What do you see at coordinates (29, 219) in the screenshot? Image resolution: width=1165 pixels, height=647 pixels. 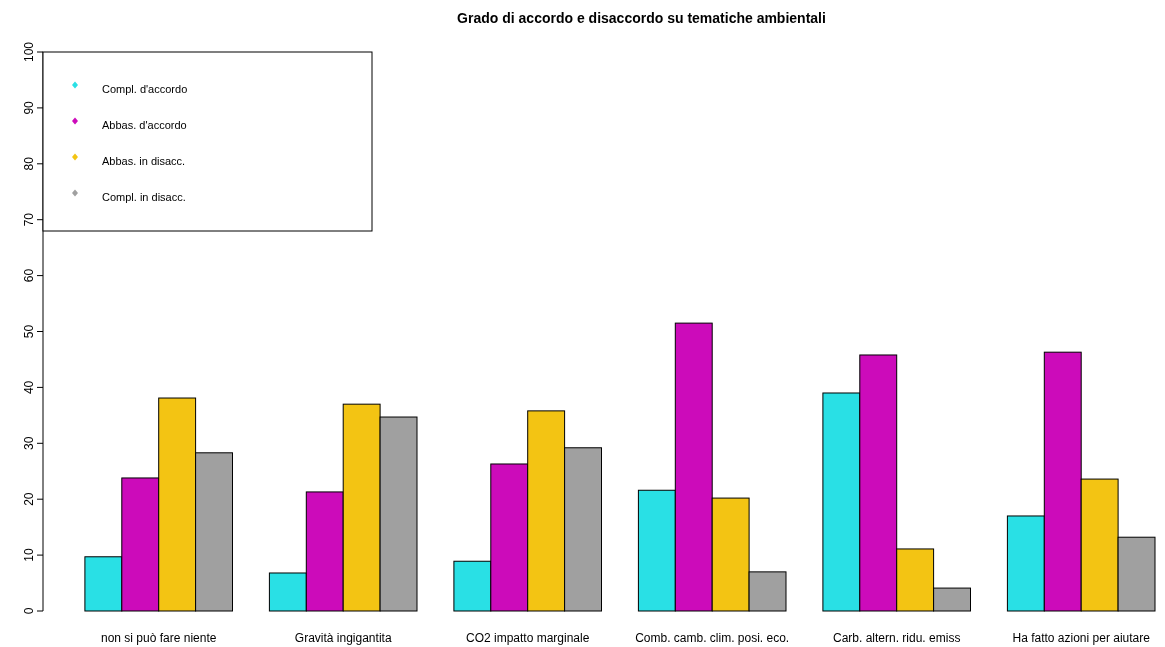 I see `y-tick-label: 70` at bounding box center [29, 219].